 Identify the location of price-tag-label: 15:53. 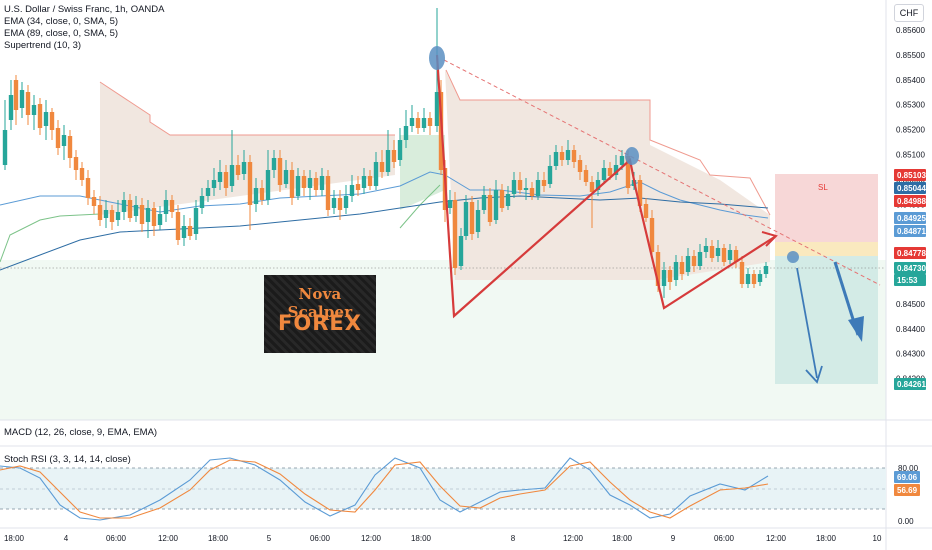
(907, 280).